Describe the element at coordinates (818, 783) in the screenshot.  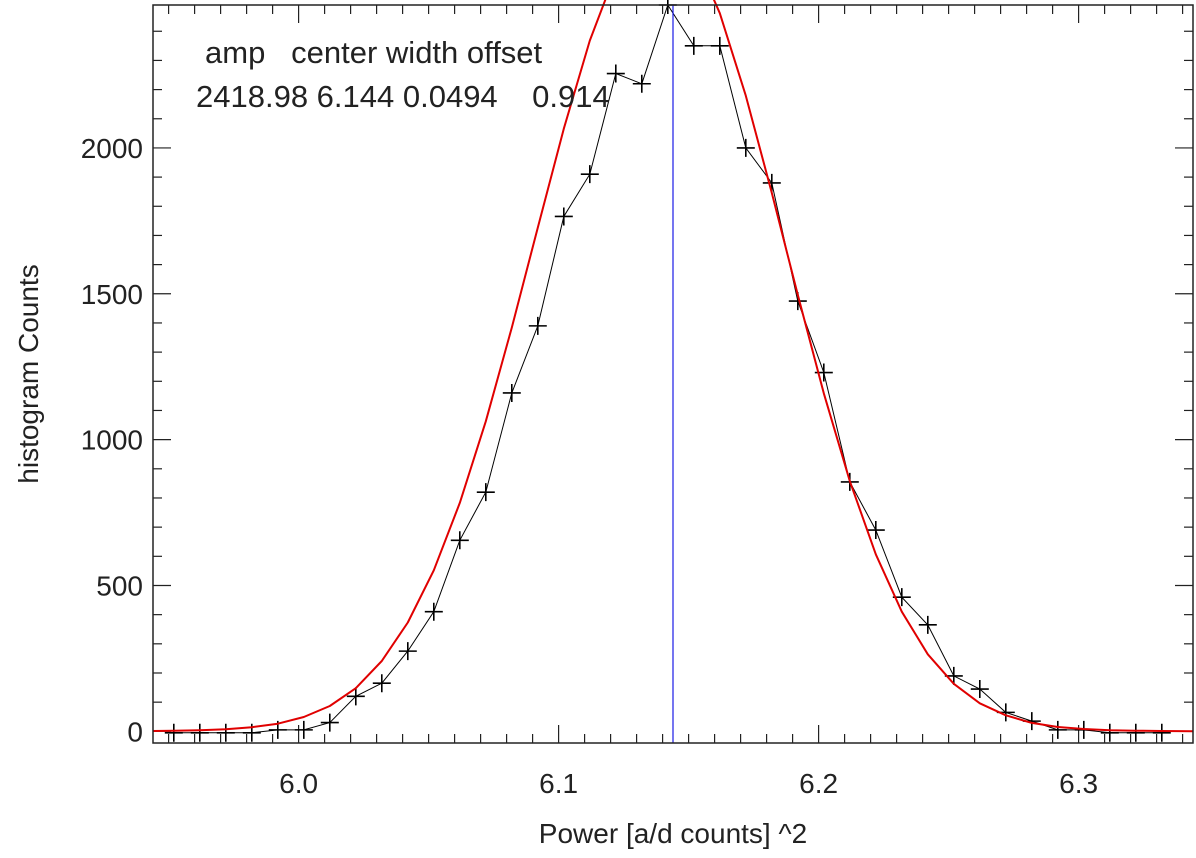
I see `x-tick-label: 6.2` at that location.